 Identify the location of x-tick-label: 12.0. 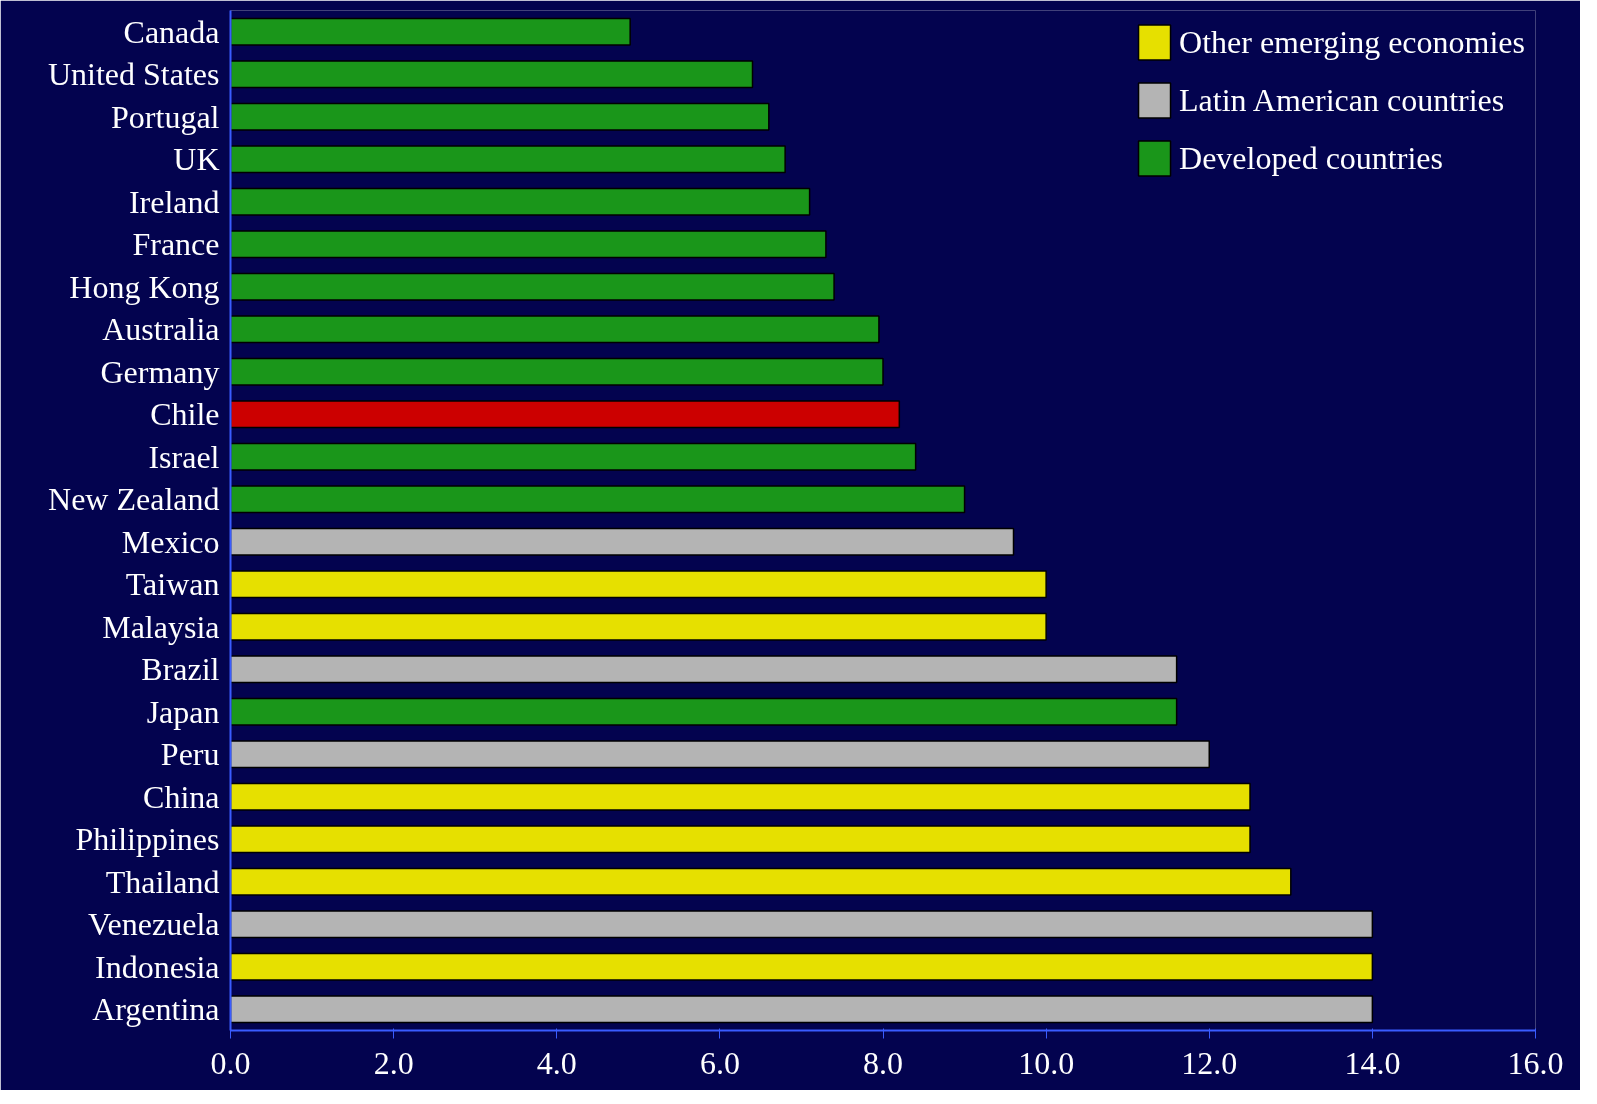
(1209, 1062).